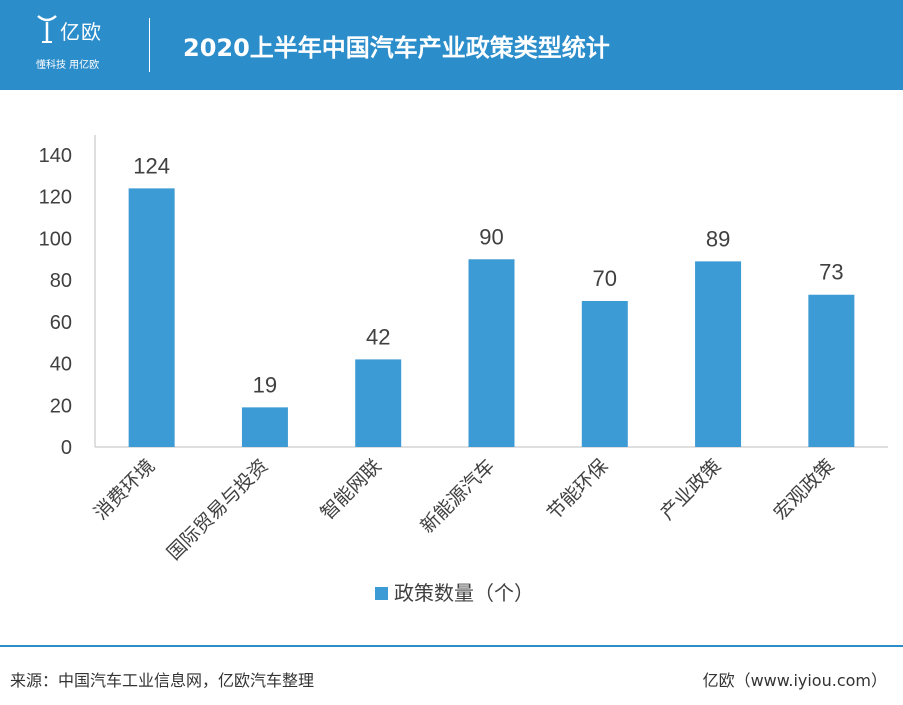  What do you see at coordinates (66, 448) in the screenshot?
I see `y-tick-label: 0` at bounding box center [66, 448].